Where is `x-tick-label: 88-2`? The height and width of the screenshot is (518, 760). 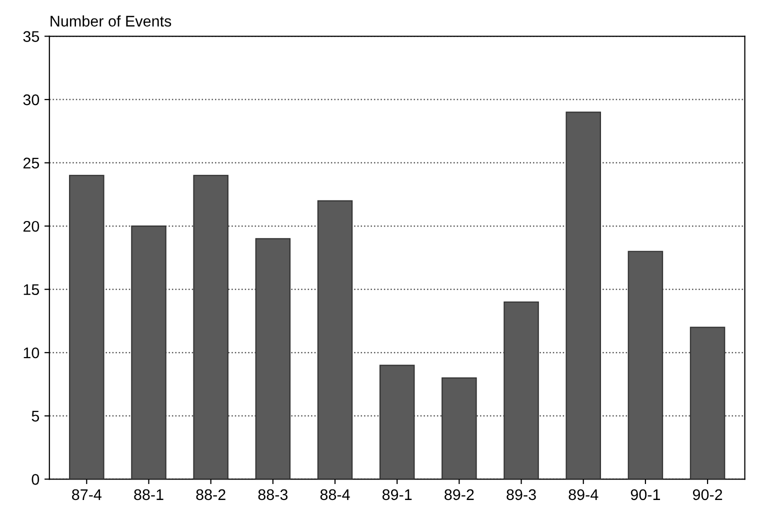
x-tick-label: 88-2 is located at coordinates (211, 494).